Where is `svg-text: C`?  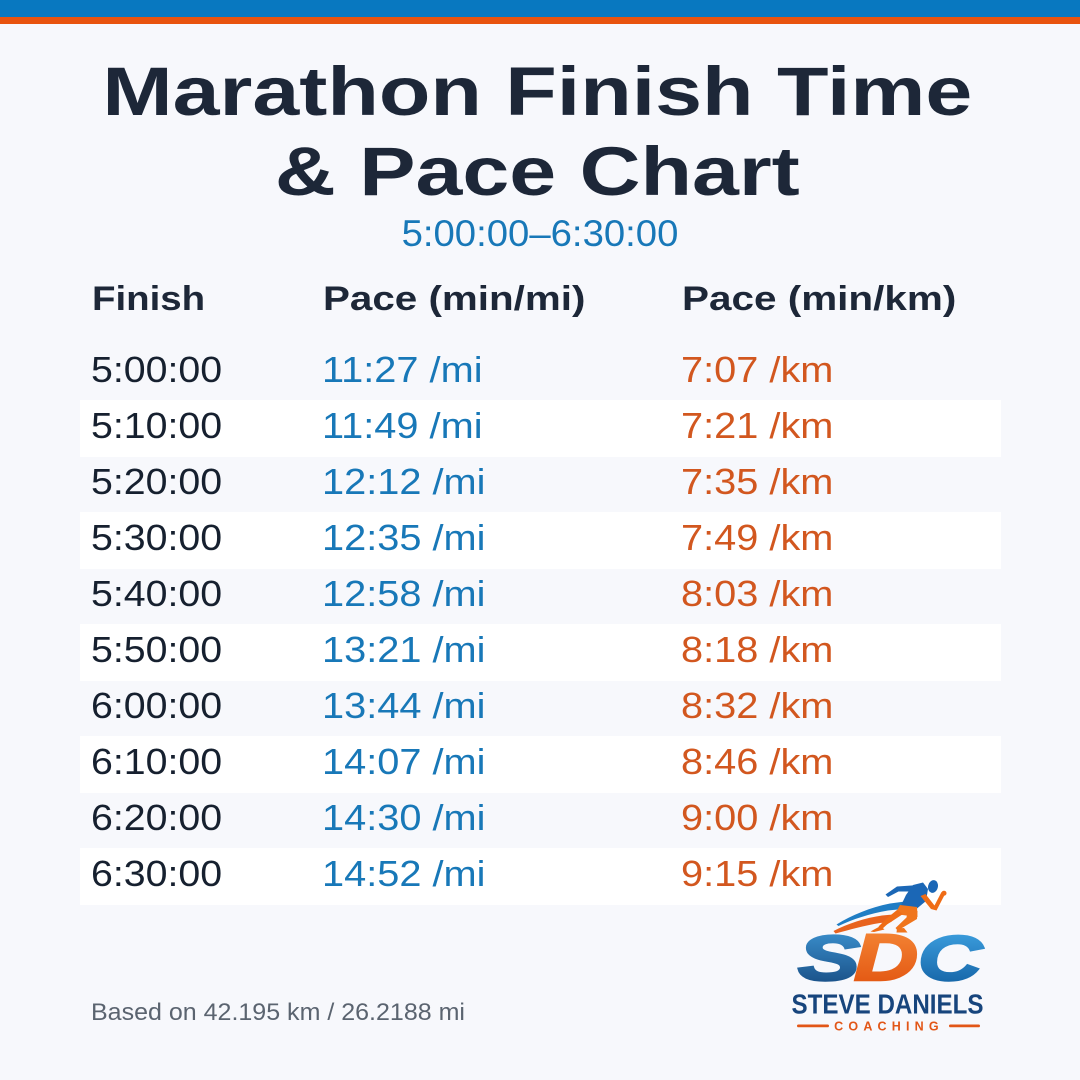
svg-text: C is located at coordinates (951, 959).